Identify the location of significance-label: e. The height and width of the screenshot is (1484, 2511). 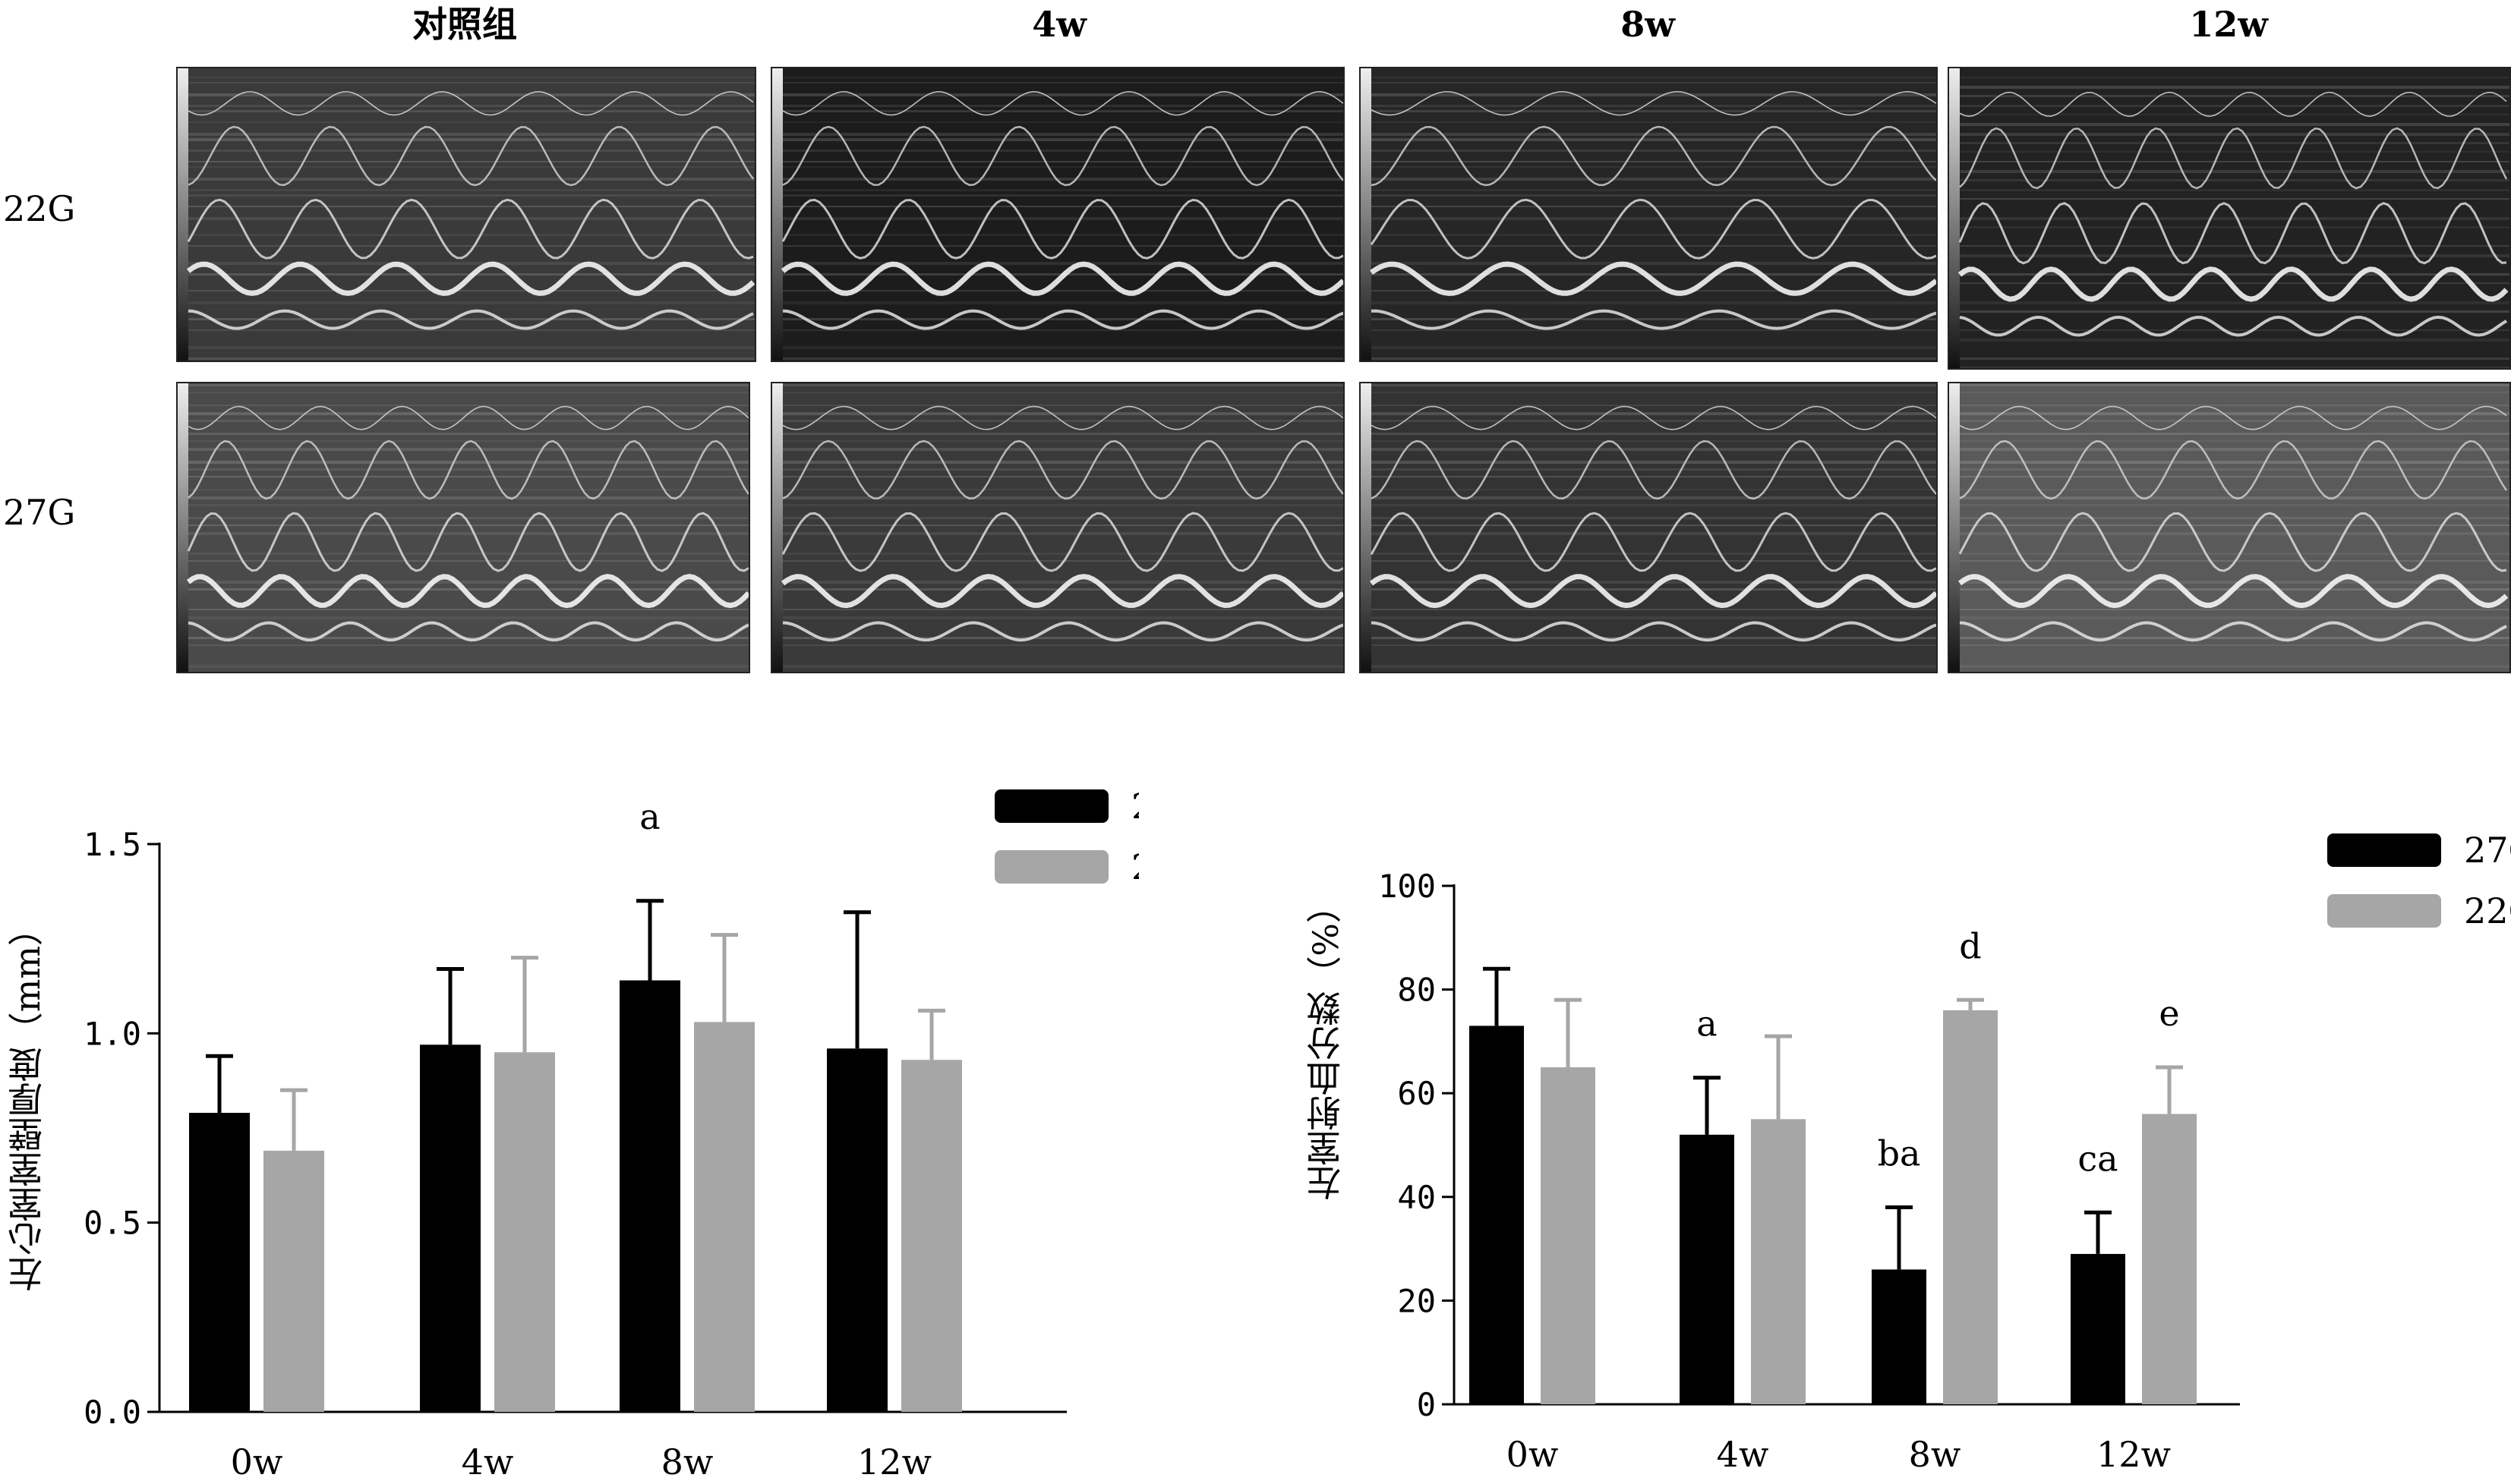
(2169, 1013).